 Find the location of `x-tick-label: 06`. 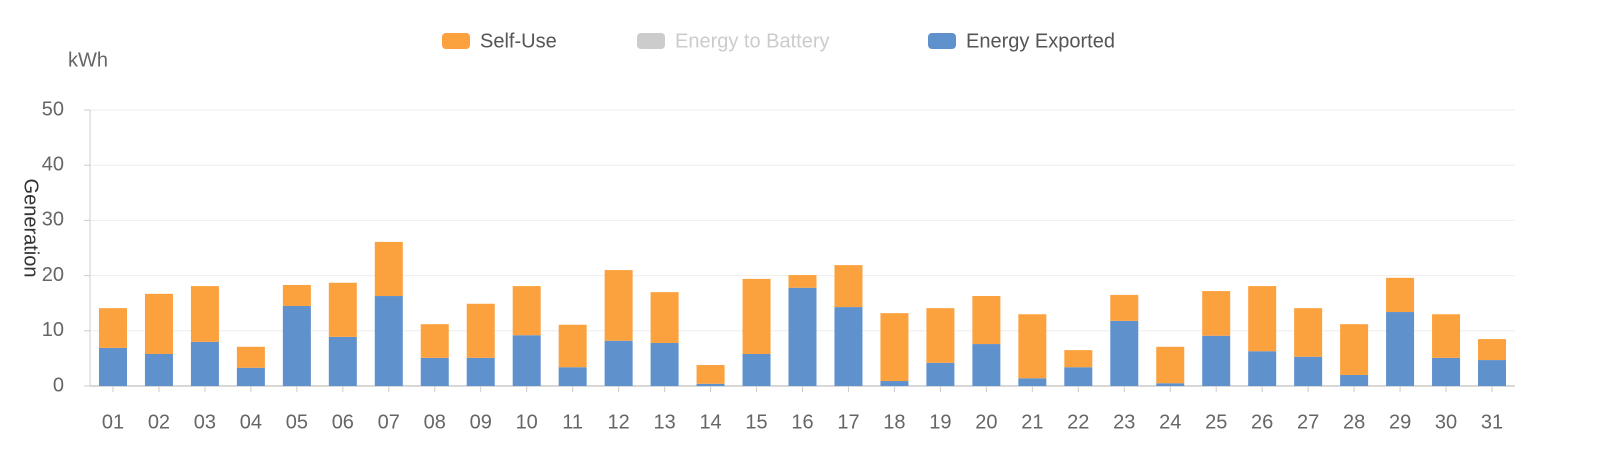

x-tick-label: 06 is located at coordinates (343, 422).